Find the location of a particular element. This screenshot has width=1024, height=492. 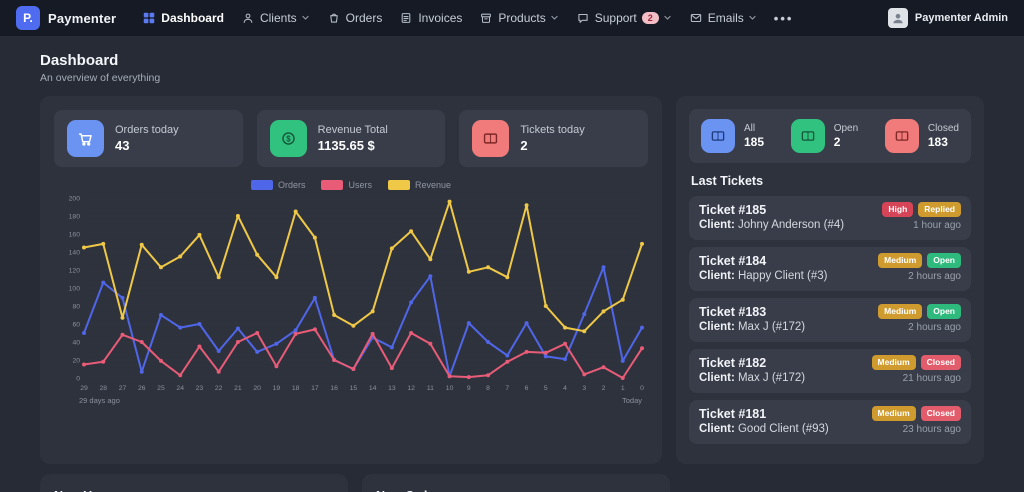

legend-swatch is located at coordinates (399, 185).